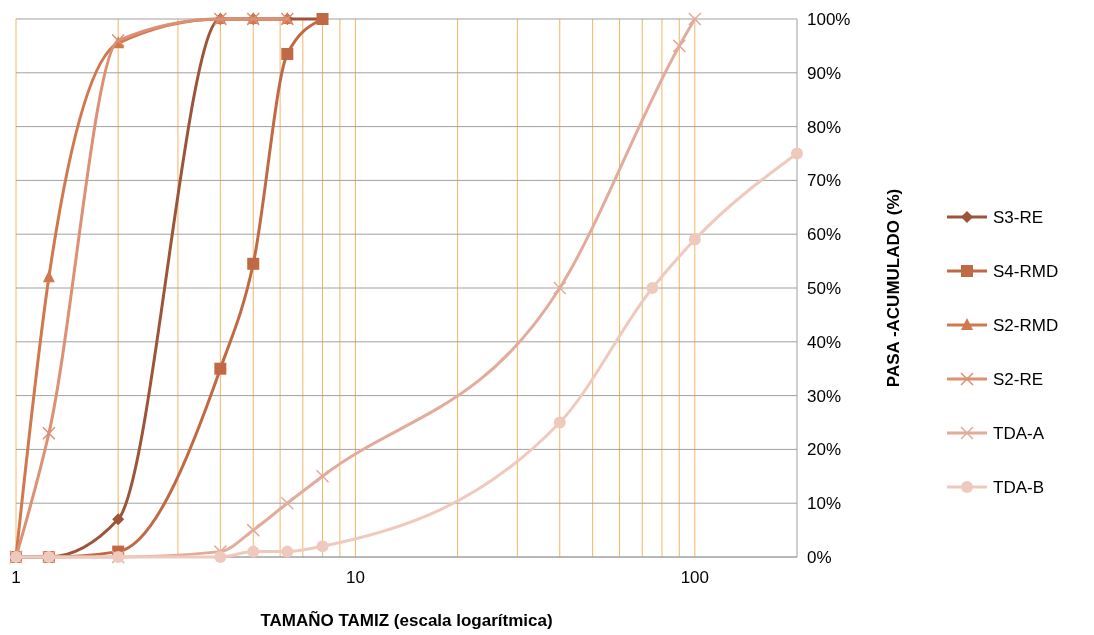 Image resolution: width=1094 pixels, height=635 pixels. I want to click on x-tick-label: 100, so click(695, 577).